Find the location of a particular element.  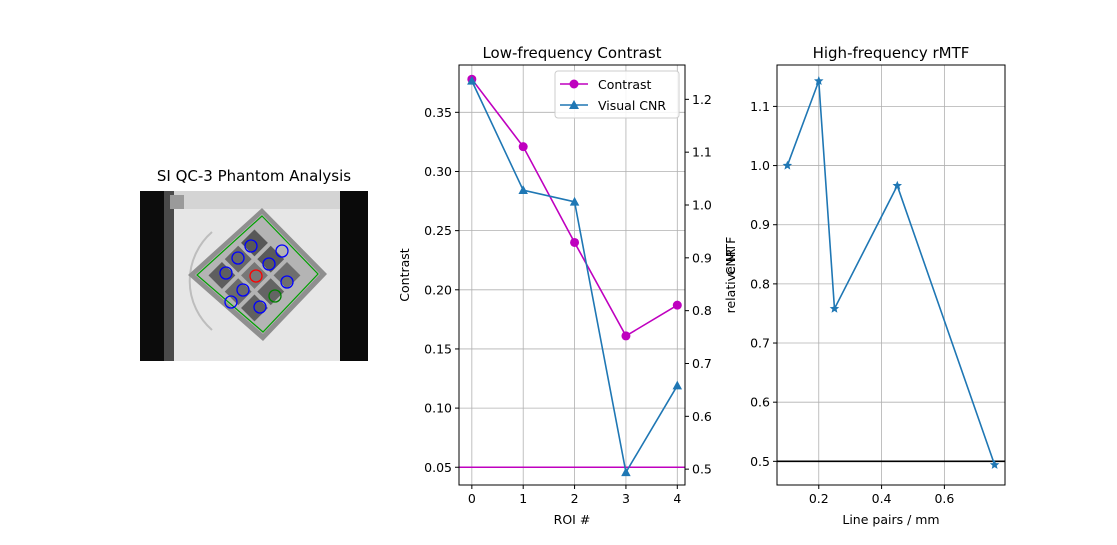

cnr-tick-label: 1.0 is located at coordinates (702, 205).